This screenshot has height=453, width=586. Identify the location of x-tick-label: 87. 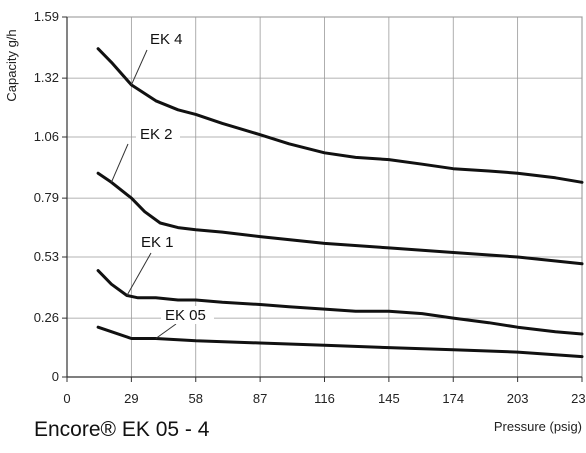
(260, 398).